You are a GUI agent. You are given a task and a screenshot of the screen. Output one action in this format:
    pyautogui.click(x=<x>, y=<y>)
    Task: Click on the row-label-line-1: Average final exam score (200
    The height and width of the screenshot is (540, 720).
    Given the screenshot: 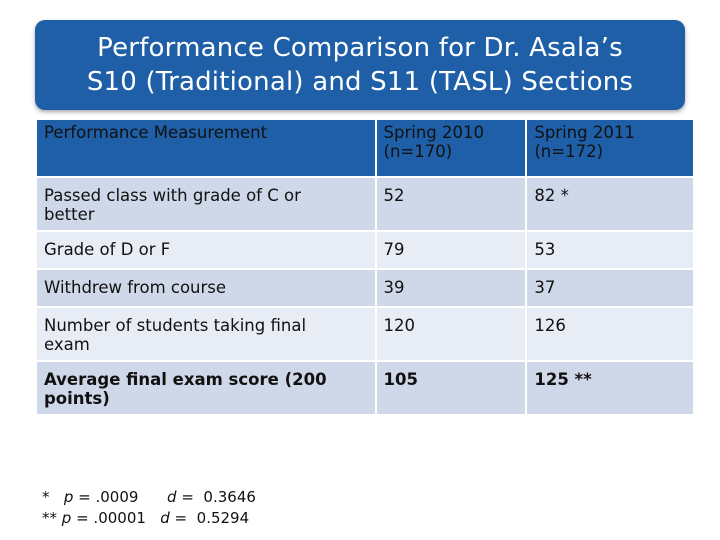 What is the action you would take?
    pyautogui.click(x=185, y=379)
    